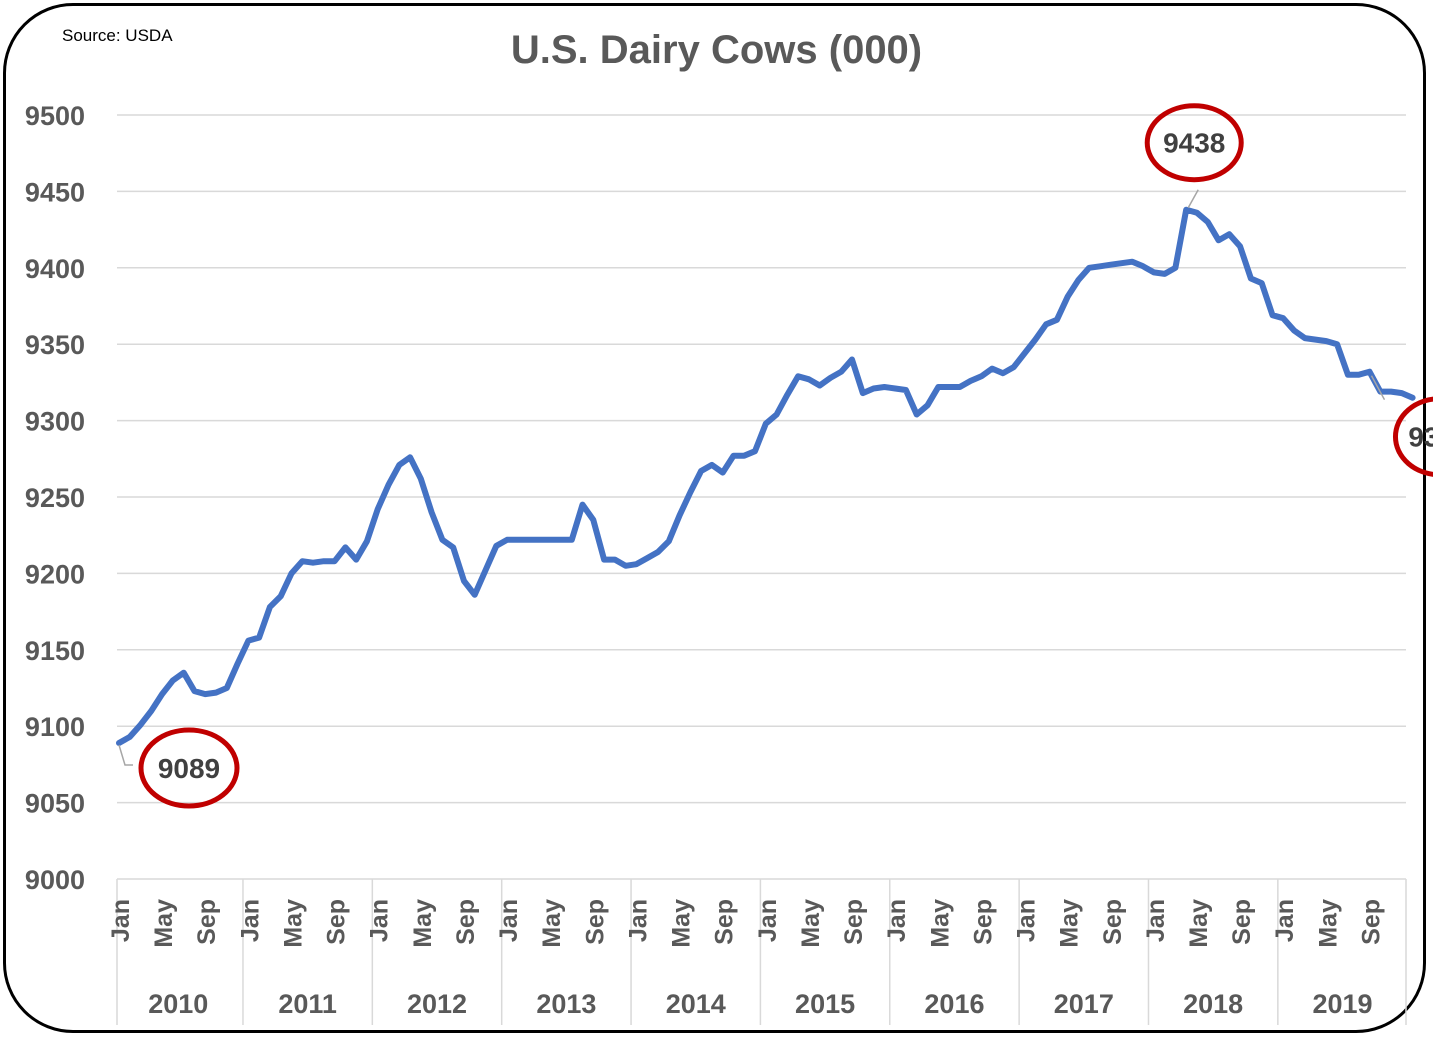  I want to click on annotation-label: 9089, so click(189, 768).